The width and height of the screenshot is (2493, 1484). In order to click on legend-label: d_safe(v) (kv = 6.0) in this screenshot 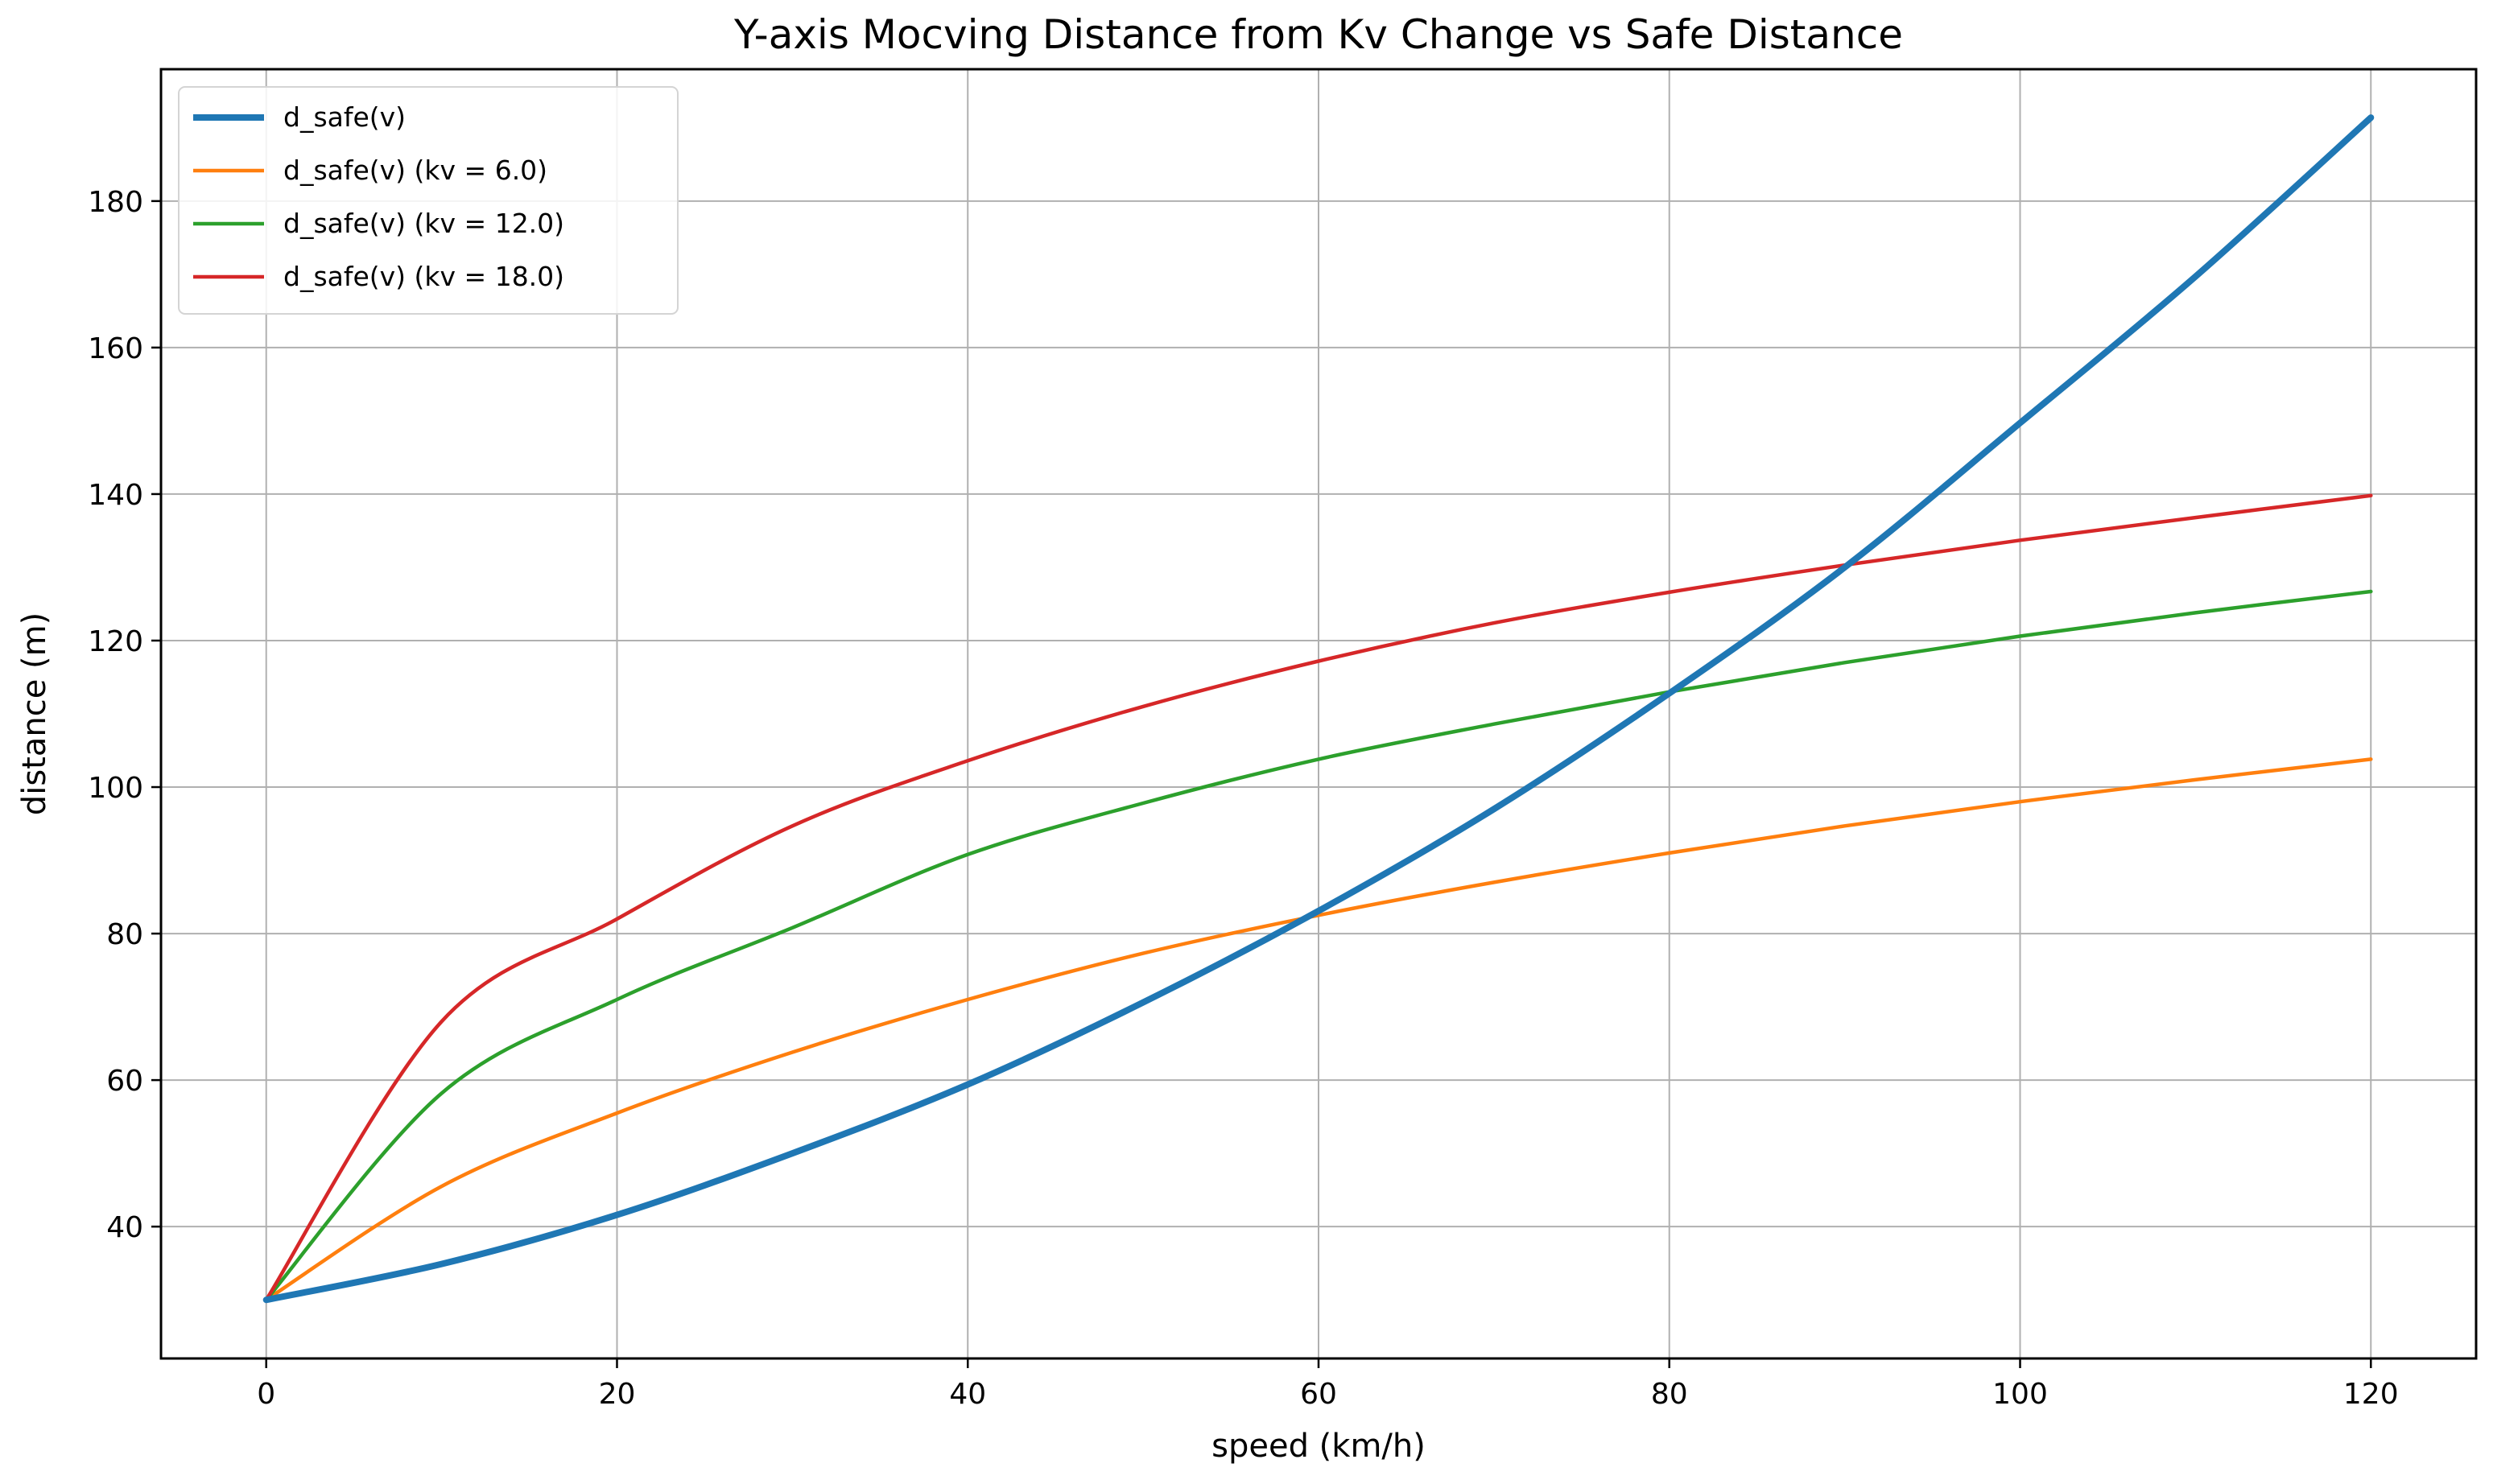, I will do `click(415, 170)`.